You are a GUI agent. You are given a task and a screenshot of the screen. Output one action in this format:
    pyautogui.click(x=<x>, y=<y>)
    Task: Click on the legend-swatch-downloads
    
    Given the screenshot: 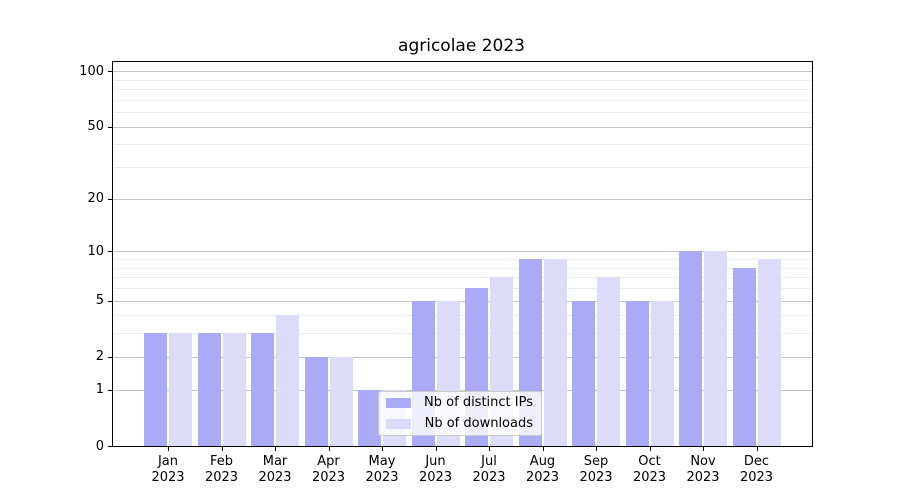 What is the action you would take?
    pyautogui.click(x=398, y=424)
    